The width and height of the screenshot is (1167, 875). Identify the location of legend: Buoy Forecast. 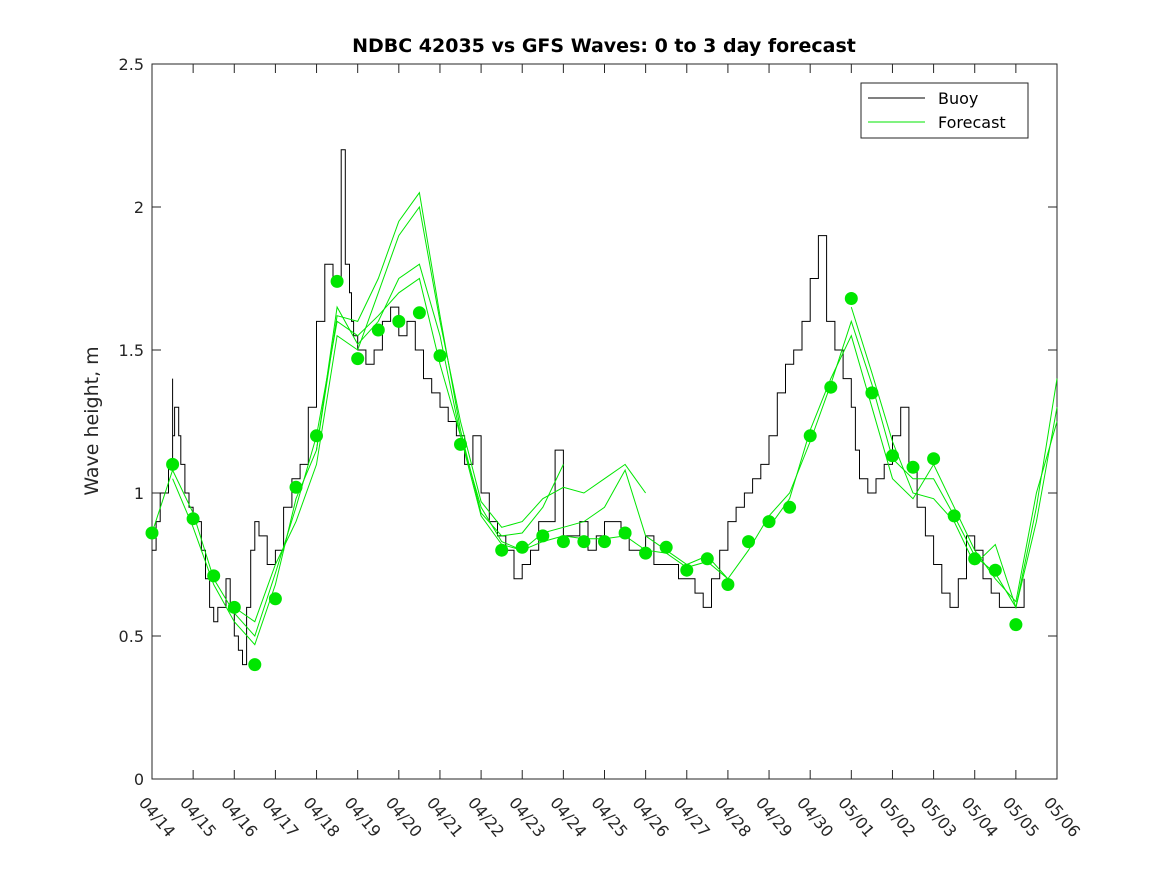
(944, 110).